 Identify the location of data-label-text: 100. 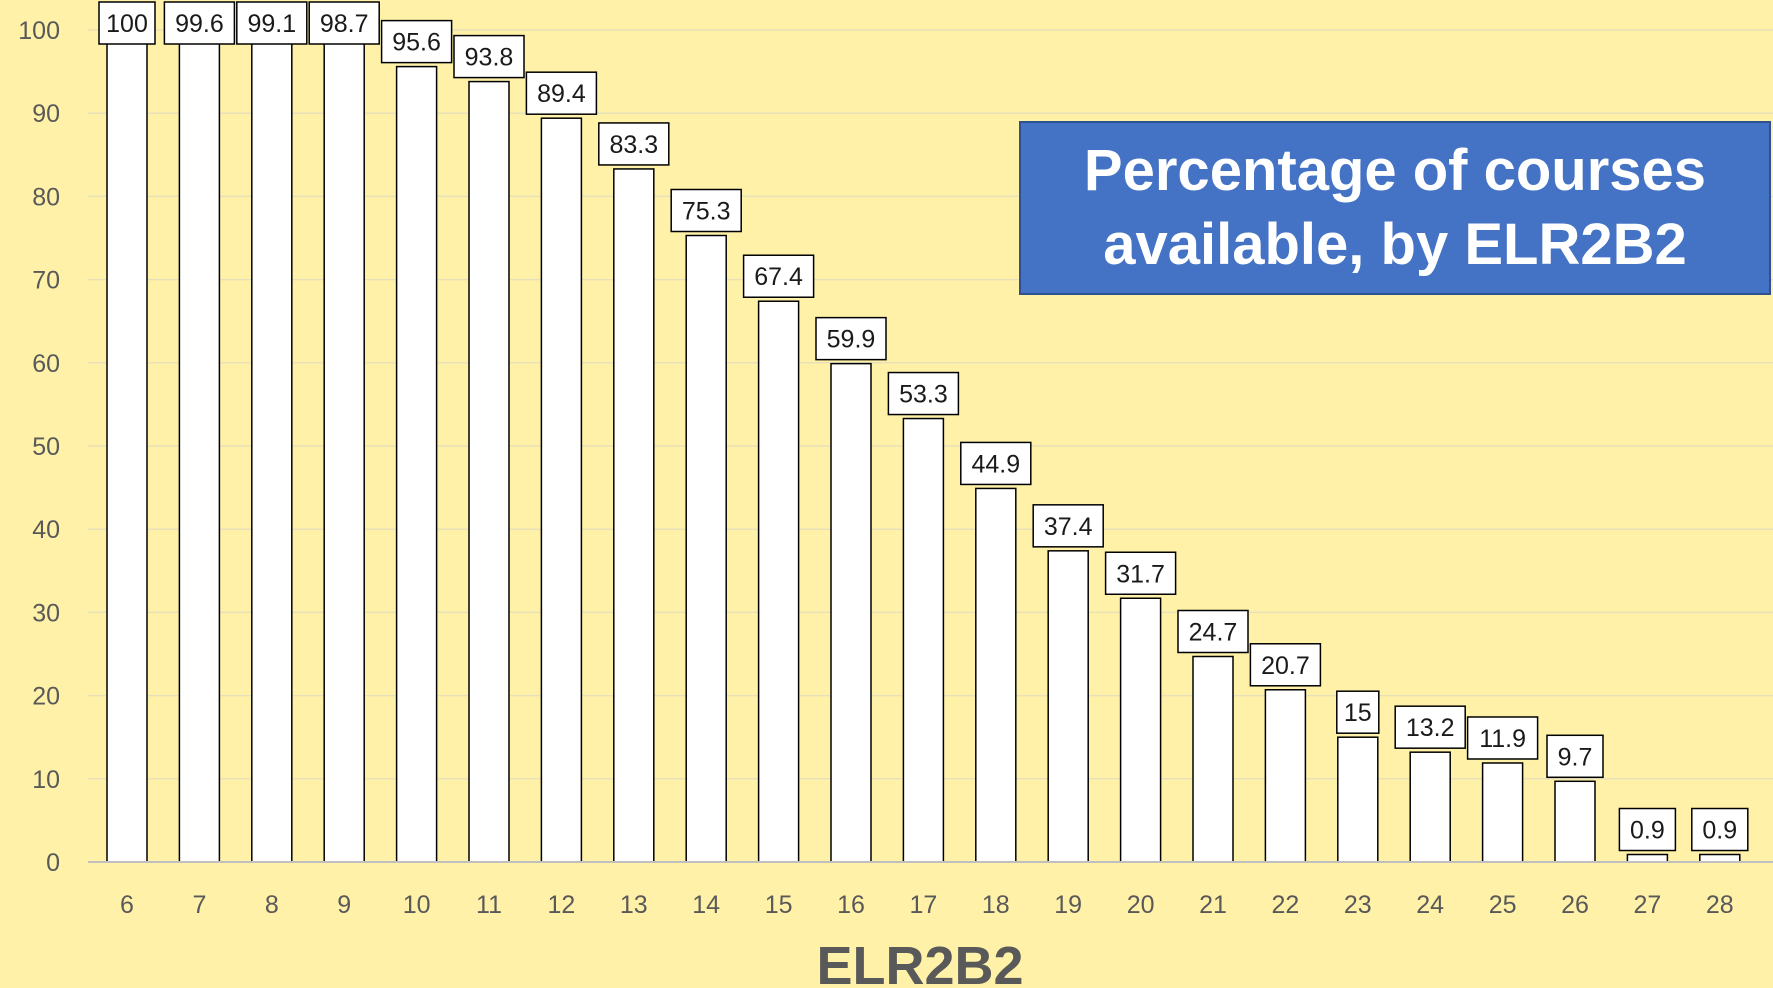
(127, 24).